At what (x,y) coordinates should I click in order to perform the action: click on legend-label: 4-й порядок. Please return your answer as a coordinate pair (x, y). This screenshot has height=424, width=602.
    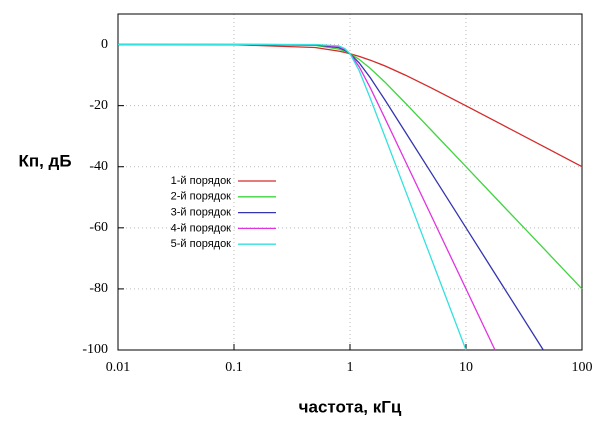
    Looking at the image, I should click on (201, 228).